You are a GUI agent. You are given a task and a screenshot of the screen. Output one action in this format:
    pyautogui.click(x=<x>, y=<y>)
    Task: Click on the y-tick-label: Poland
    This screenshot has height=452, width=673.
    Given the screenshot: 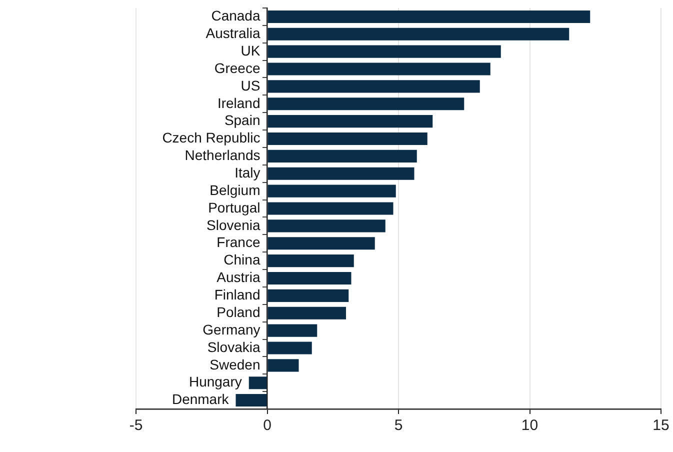 What is the action you would take?
    pyautogui.click(x=238, y=312)
    